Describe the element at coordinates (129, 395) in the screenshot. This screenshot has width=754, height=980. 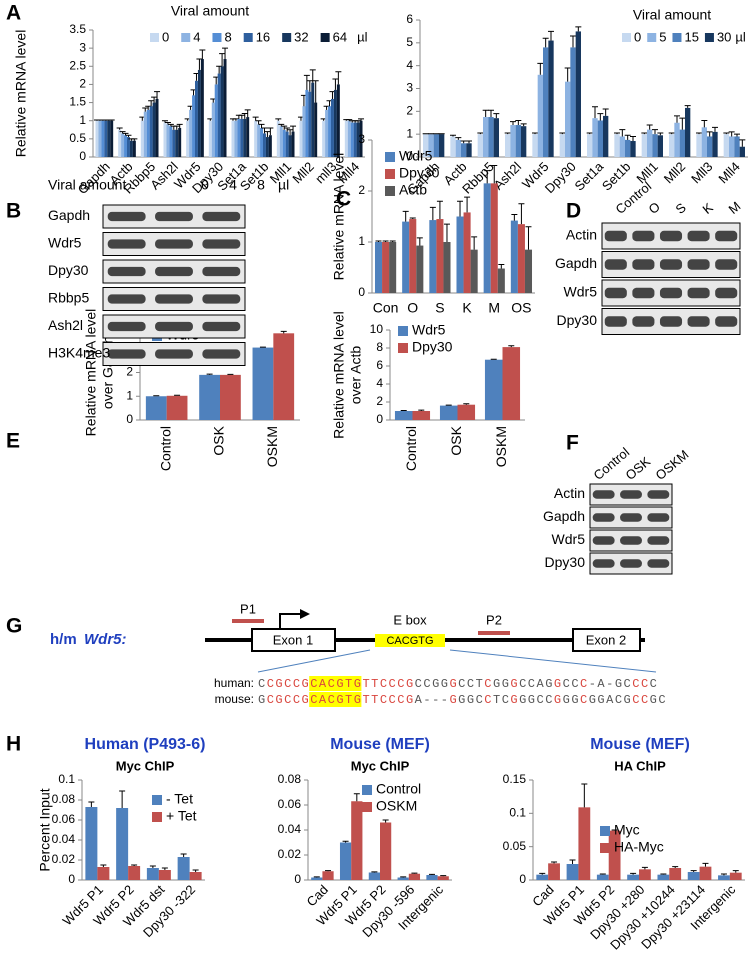
I see `y-tick-label: 1` at that location.